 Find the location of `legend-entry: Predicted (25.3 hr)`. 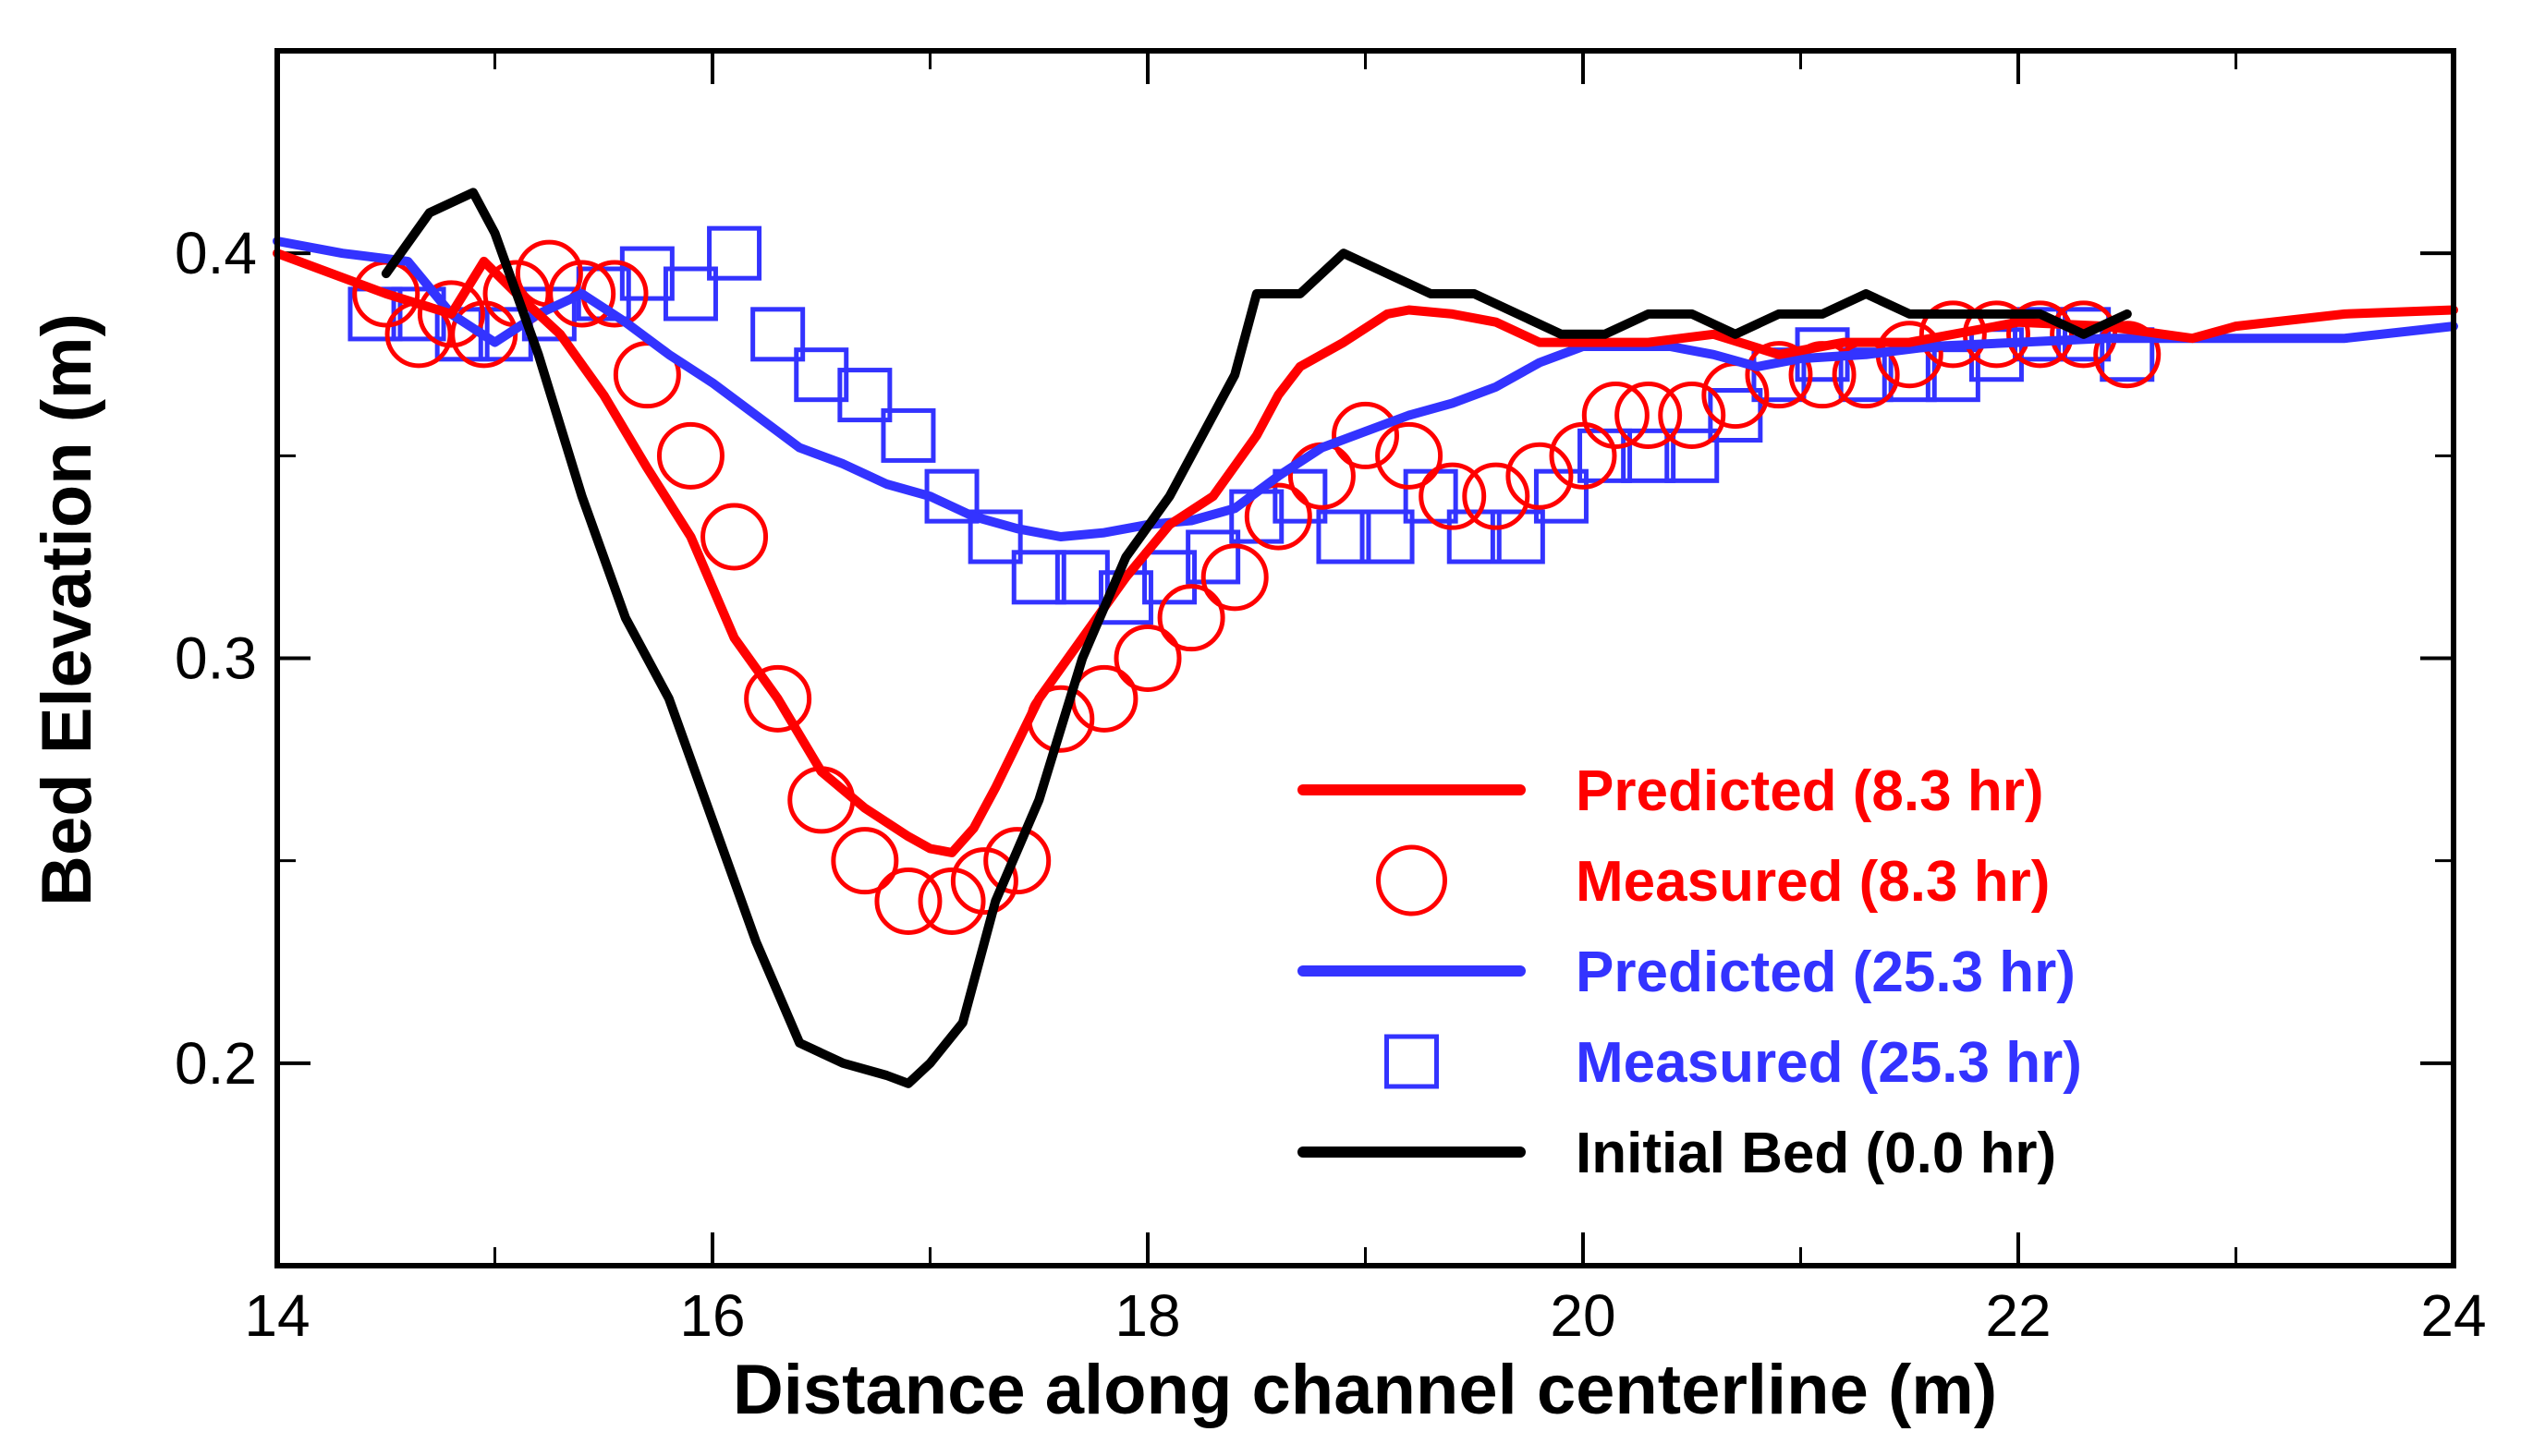

legend-entry: Predicted (25.3 hr) is located at coordinates (1686, 972).